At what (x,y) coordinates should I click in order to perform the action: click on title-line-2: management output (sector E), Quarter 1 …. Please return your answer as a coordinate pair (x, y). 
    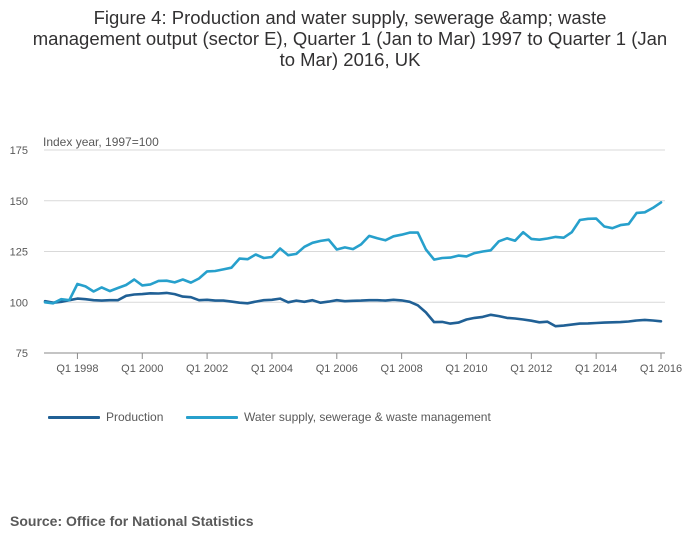
    Looking at the image, I should click on (350, 38).